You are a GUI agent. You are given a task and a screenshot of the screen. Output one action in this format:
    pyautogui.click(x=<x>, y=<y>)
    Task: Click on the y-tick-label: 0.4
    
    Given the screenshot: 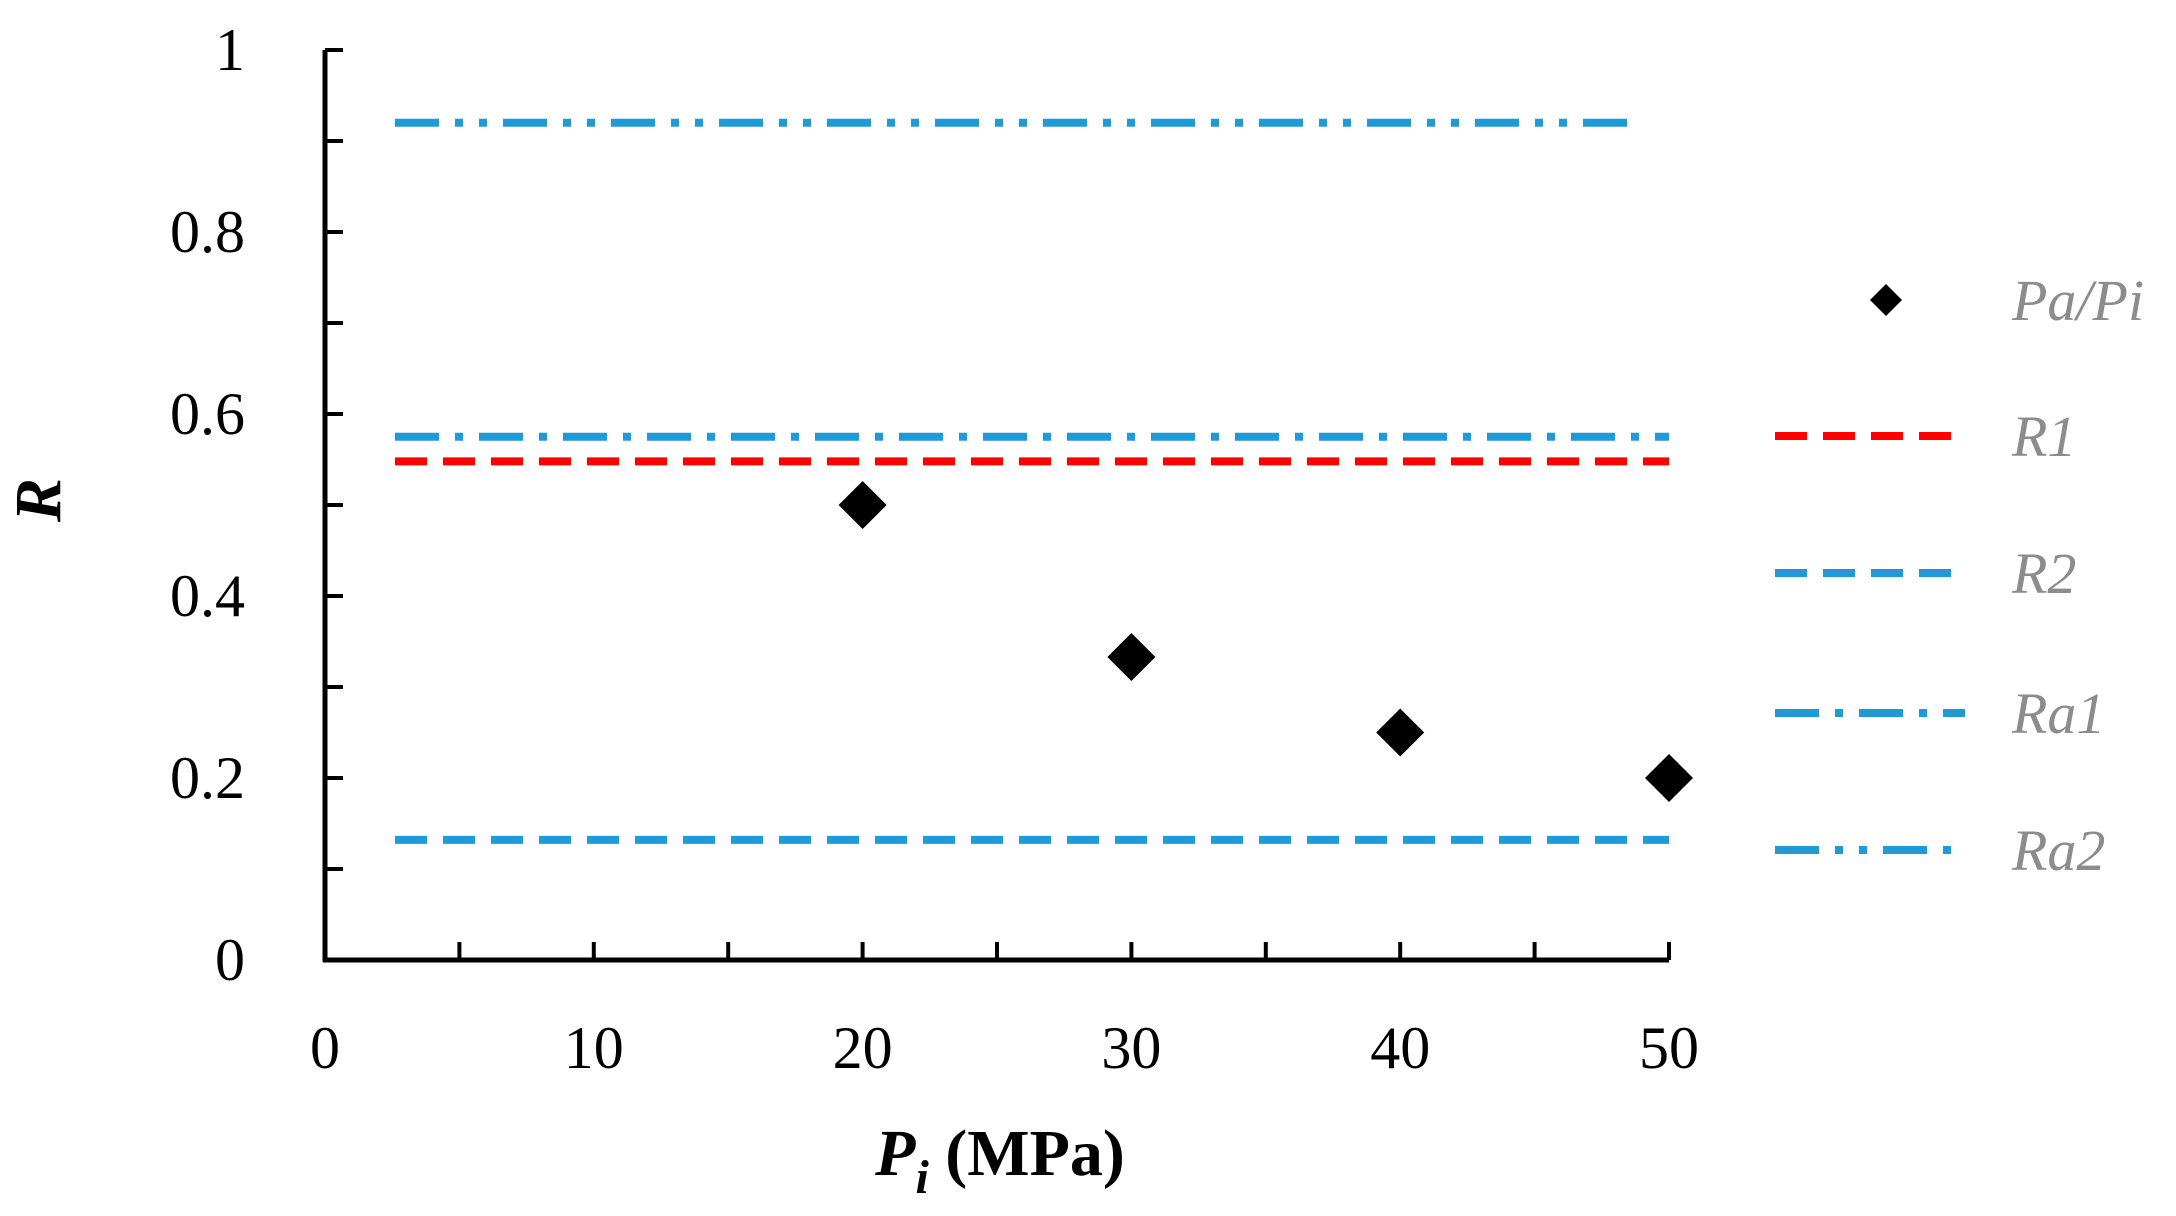 What is the action you would take?
    pyautogui.click(x=207, y=596)
    